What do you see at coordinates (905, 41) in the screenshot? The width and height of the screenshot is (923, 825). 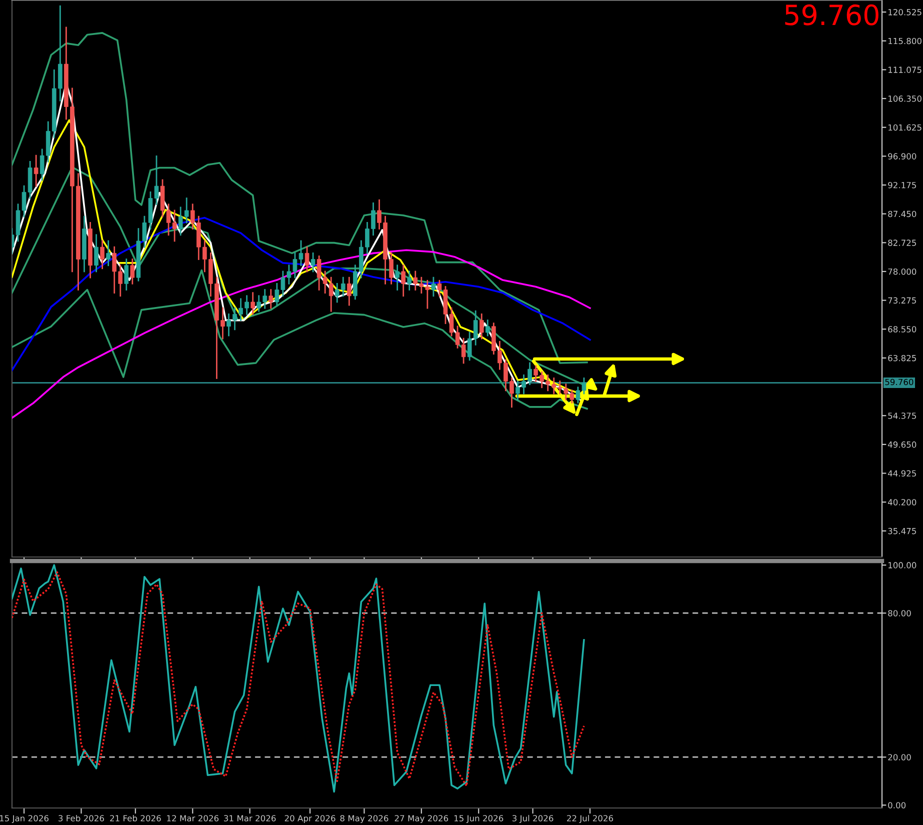 I see `y-tick-label: 115.800` at bounding box center [905, 41].